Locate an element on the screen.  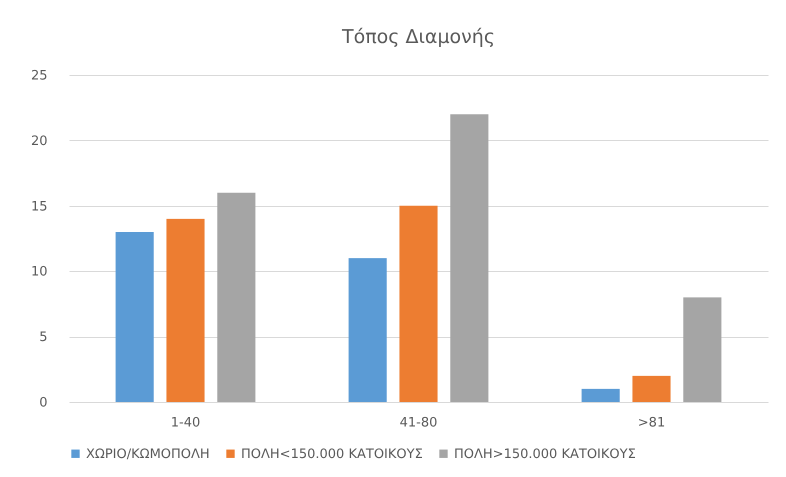
y-tick-label: 5 is located at coordinates (43, 338).